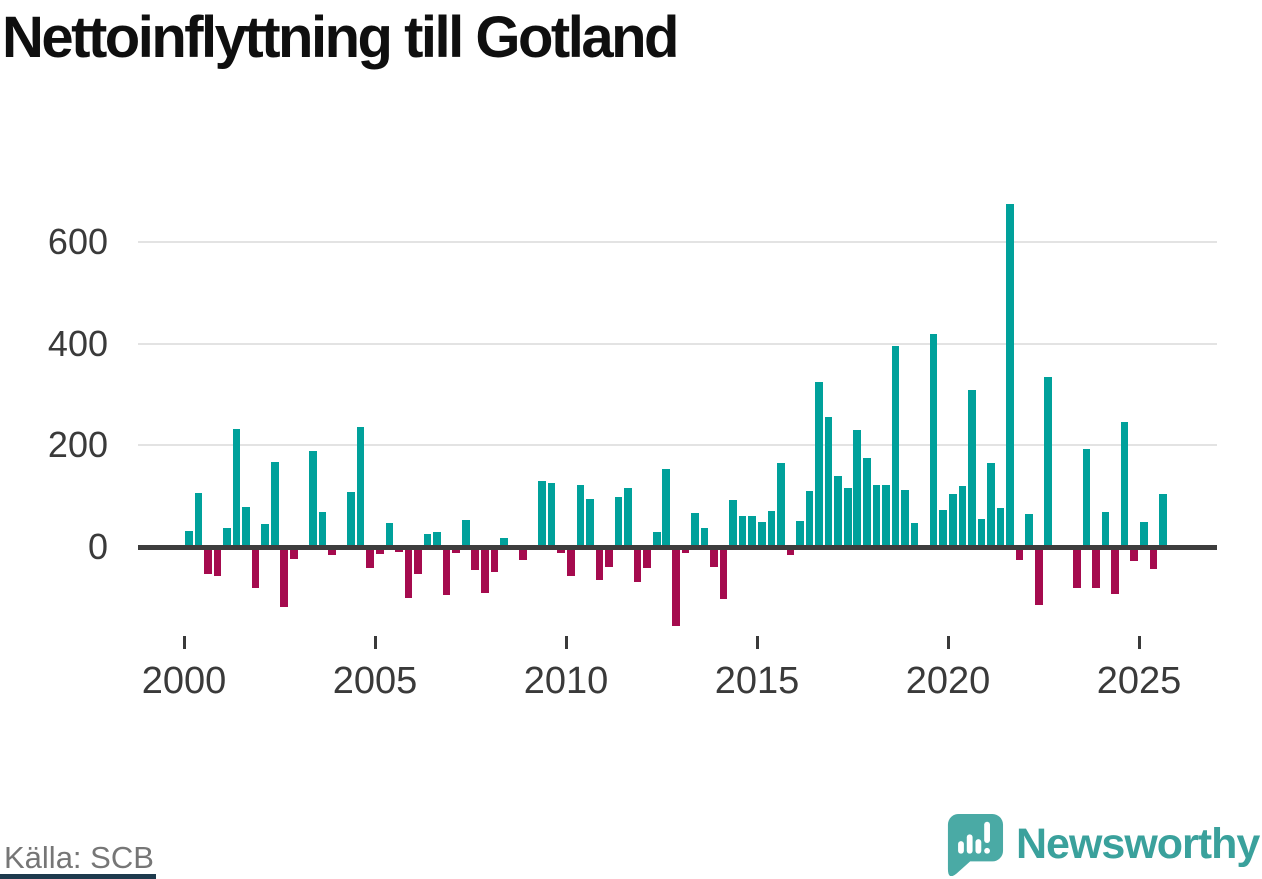 This screenshot has height=879, width=1262. What do you see at coordinates (1143, 534) in the screenshot?
I see `bar-2025Q1` at bounding box center [1143, 534].